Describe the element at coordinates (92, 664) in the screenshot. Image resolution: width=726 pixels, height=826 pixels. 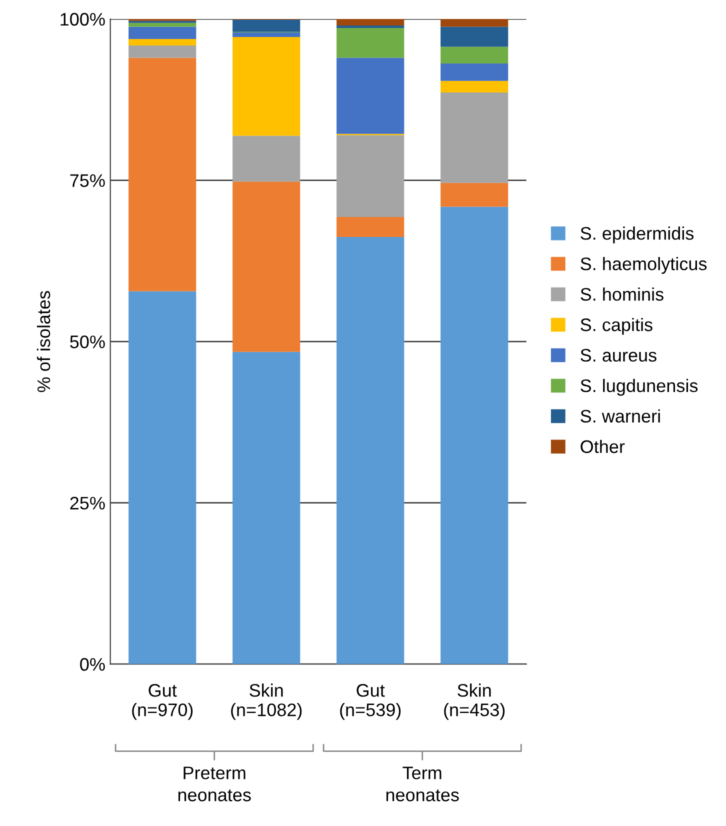
I see `y-tick-label: 0%` at that location.